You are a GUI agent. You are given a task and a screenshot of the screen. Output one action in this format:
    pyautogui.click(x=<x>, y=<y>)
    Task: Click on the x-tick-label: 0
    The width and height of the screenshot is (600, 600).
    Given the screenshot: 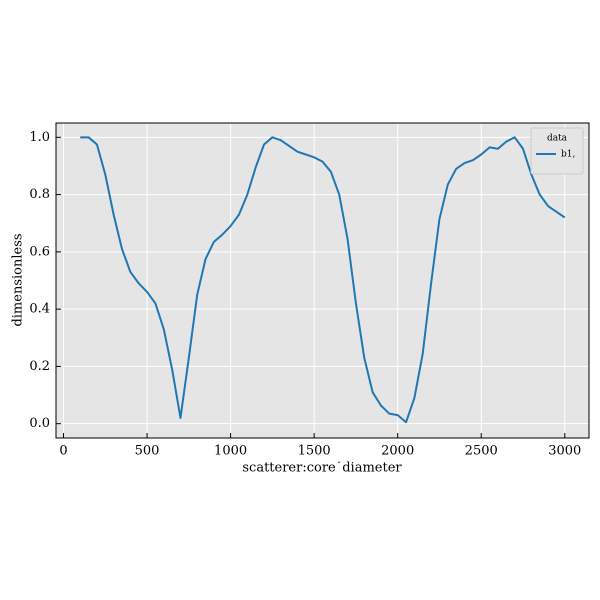 What is the action you would take?
    pyautogui.click(x=63, y=451)
    